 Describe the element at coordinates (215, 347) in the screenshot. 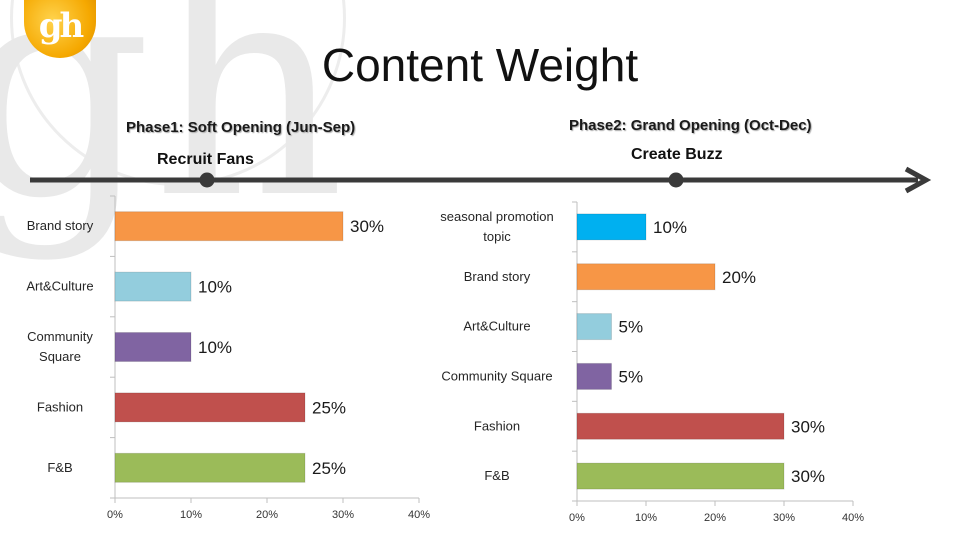

I see `data-label-community-square: 10%` at that location.